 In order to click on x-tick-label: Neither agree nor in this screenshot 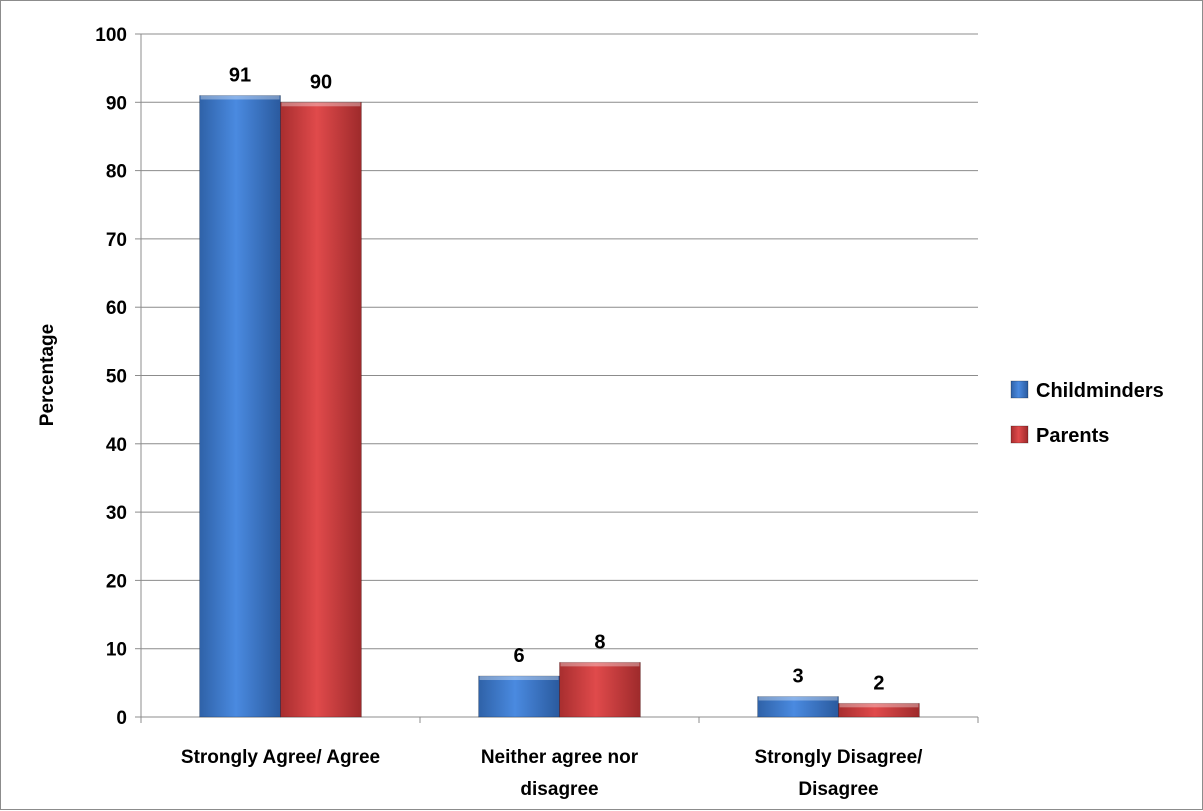, I will do `click(560, 757)`.